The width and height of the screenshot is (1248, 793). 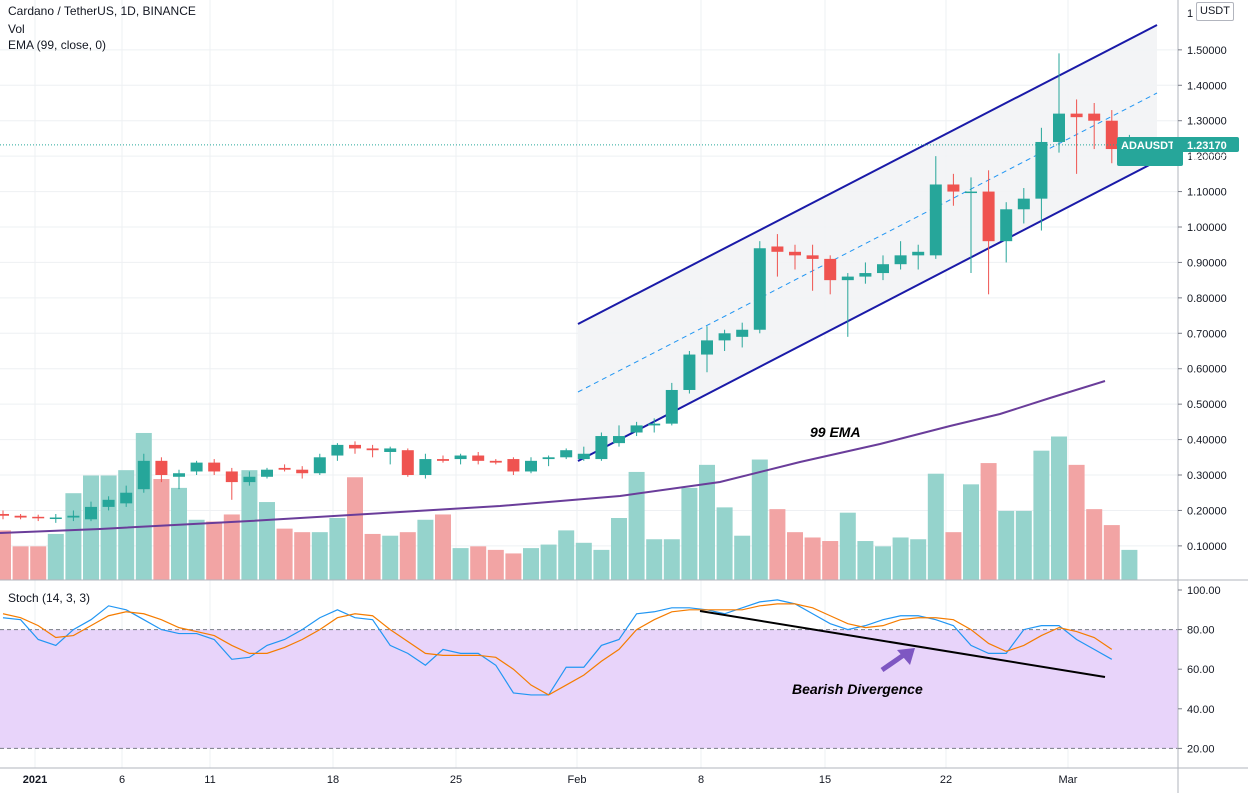 I want to click on chart-title: Cardano / TetherUS, 1D, BINANCE, so click(x=102, y=11).